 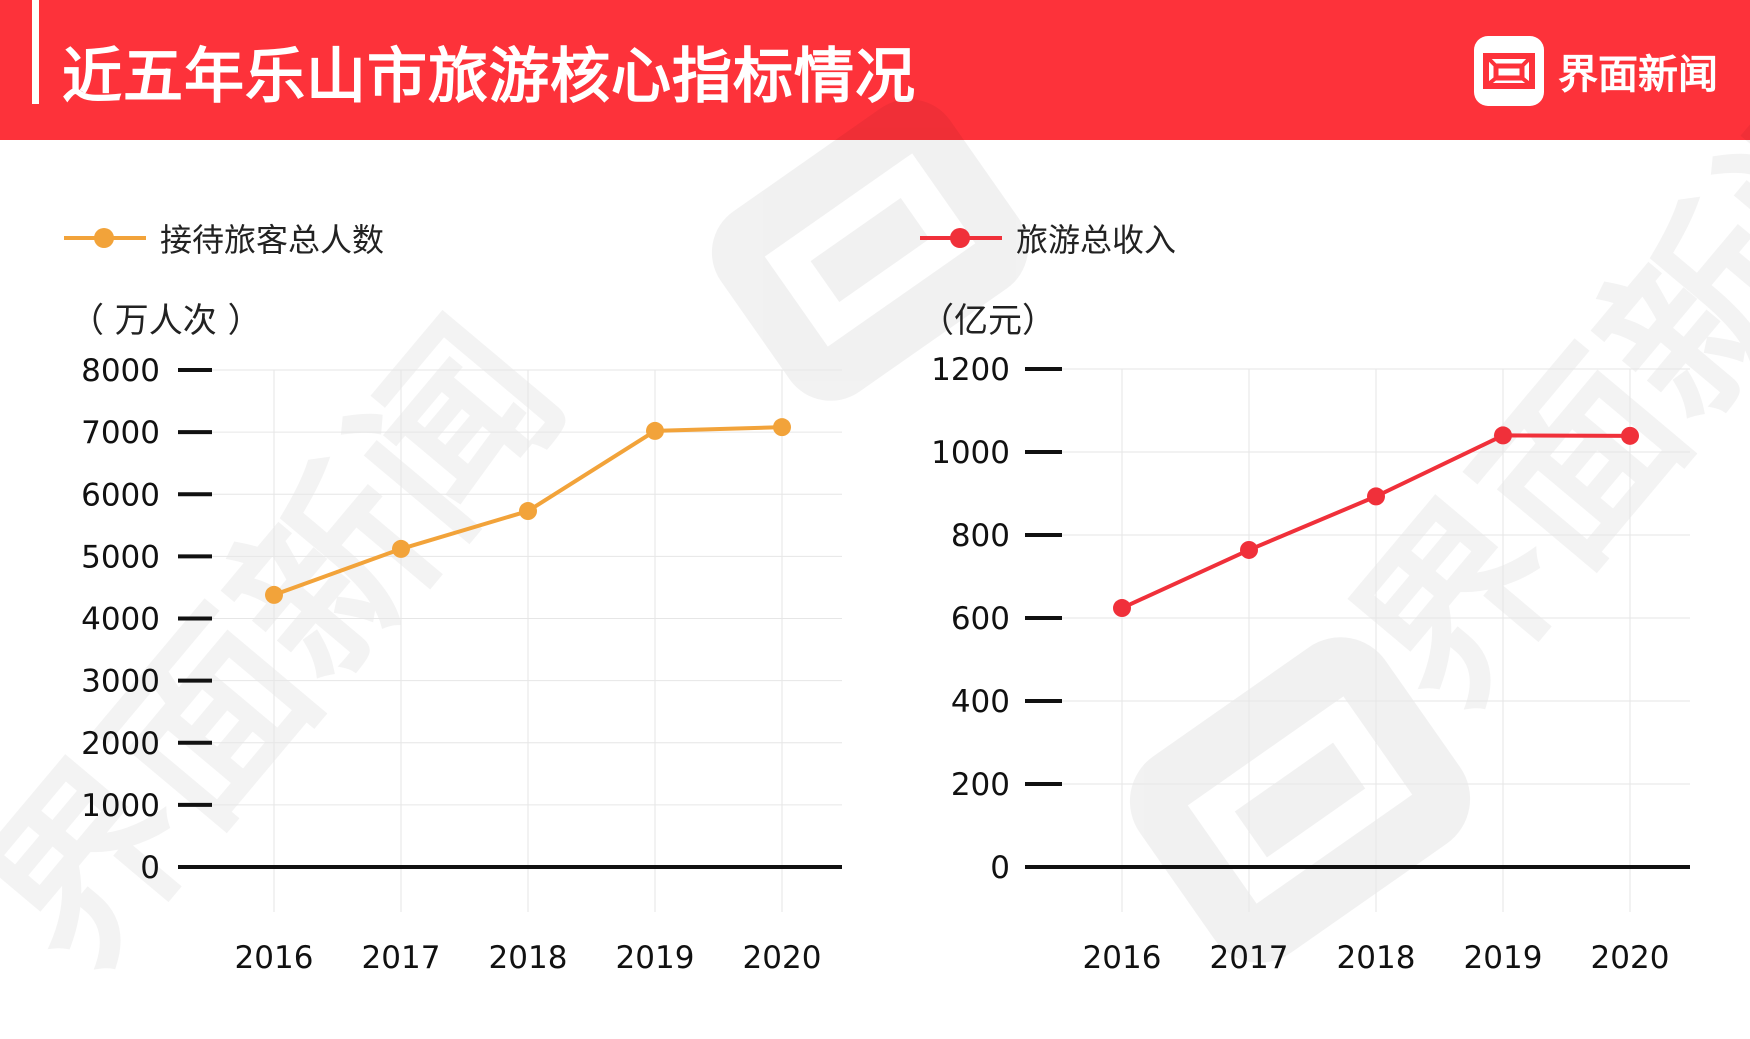 What do you see at coordinates (166, 321) in the screenshot?
I see `unit-label-visitors: （ 万人次 ）` at bounding box center [166, 321].